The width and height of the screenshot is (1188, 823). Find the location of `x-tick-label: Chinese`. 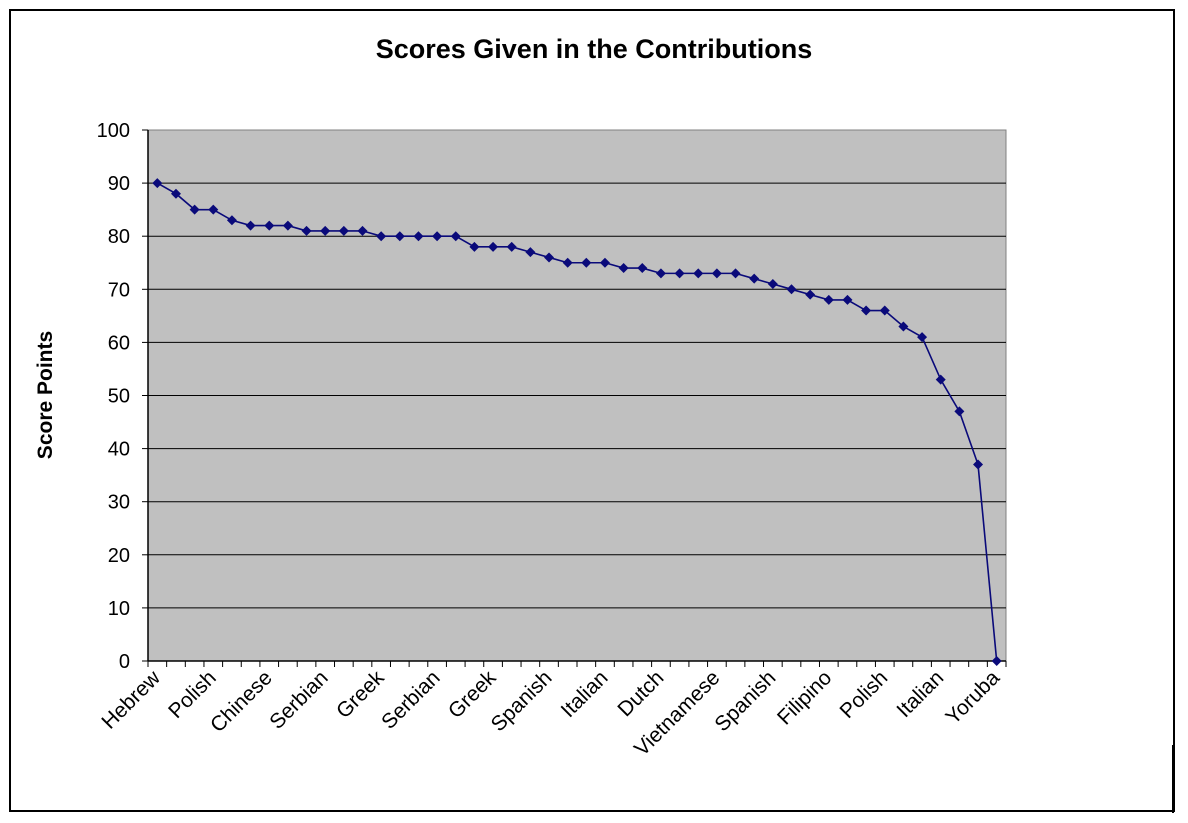

x-tick-label: Chinese is located at coordinates (241, 701).